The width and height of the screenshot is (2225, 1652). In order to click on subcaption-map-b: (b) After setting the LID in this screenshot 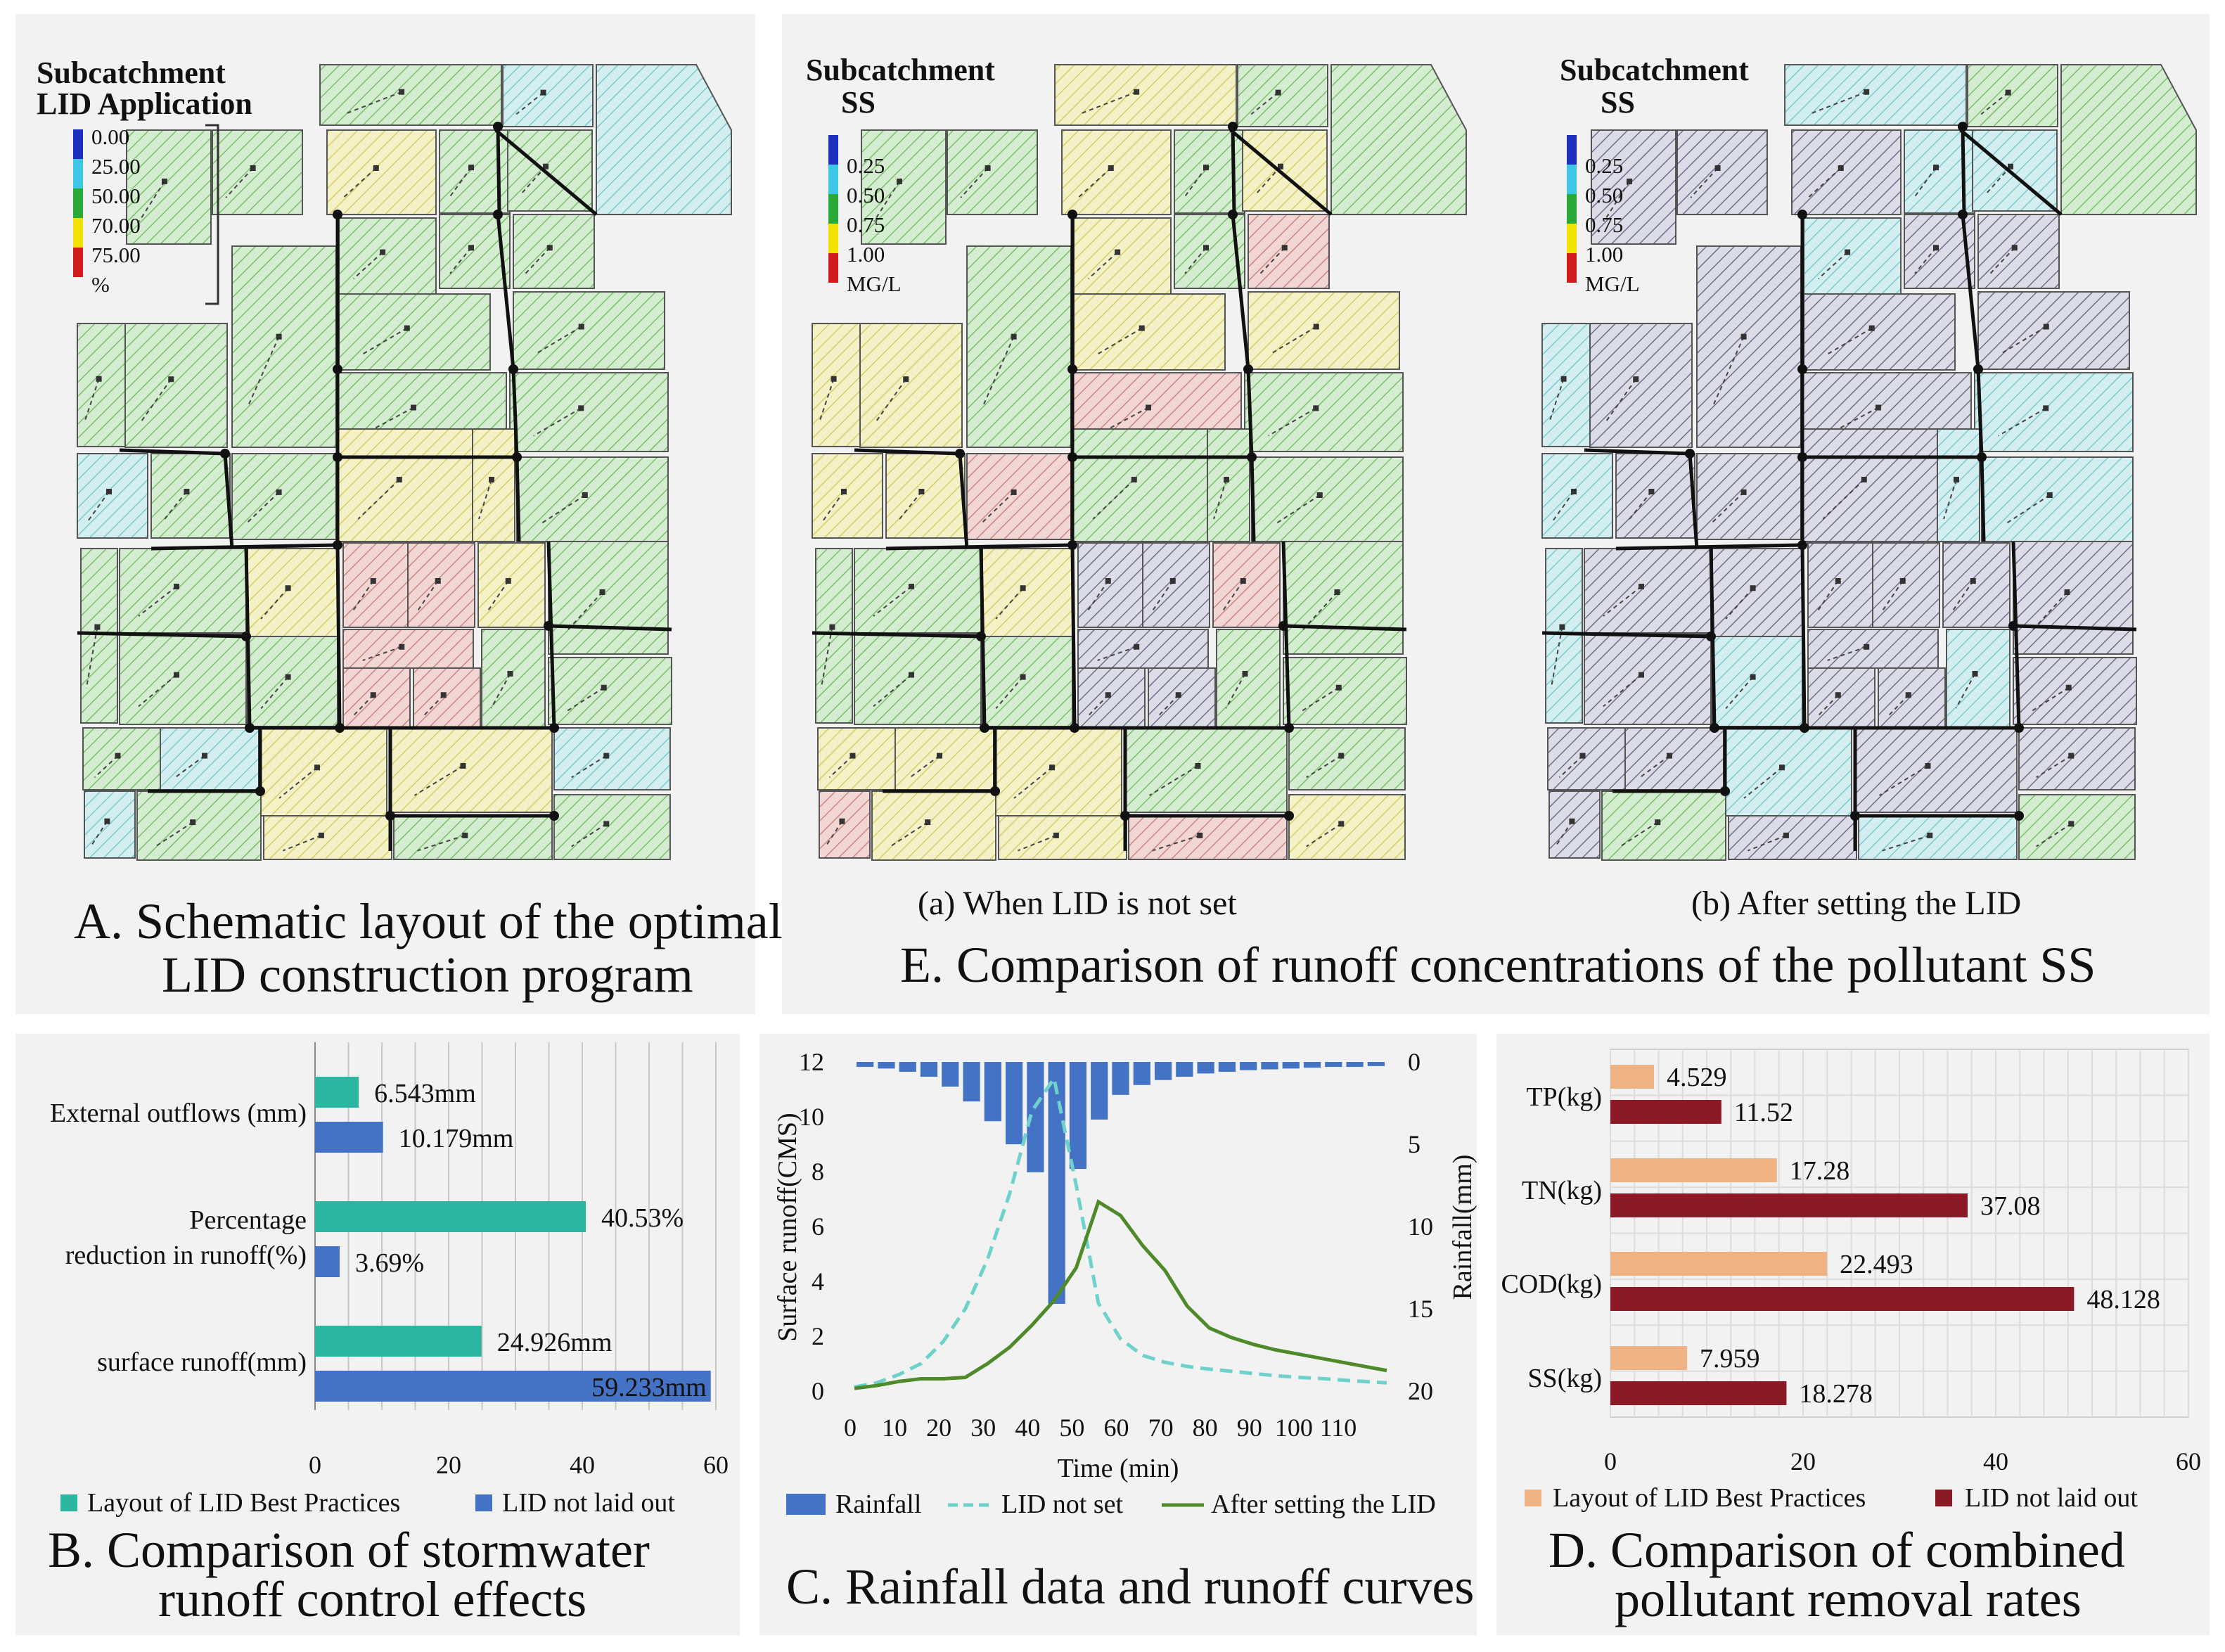, I will do `click(1856, 904)`.